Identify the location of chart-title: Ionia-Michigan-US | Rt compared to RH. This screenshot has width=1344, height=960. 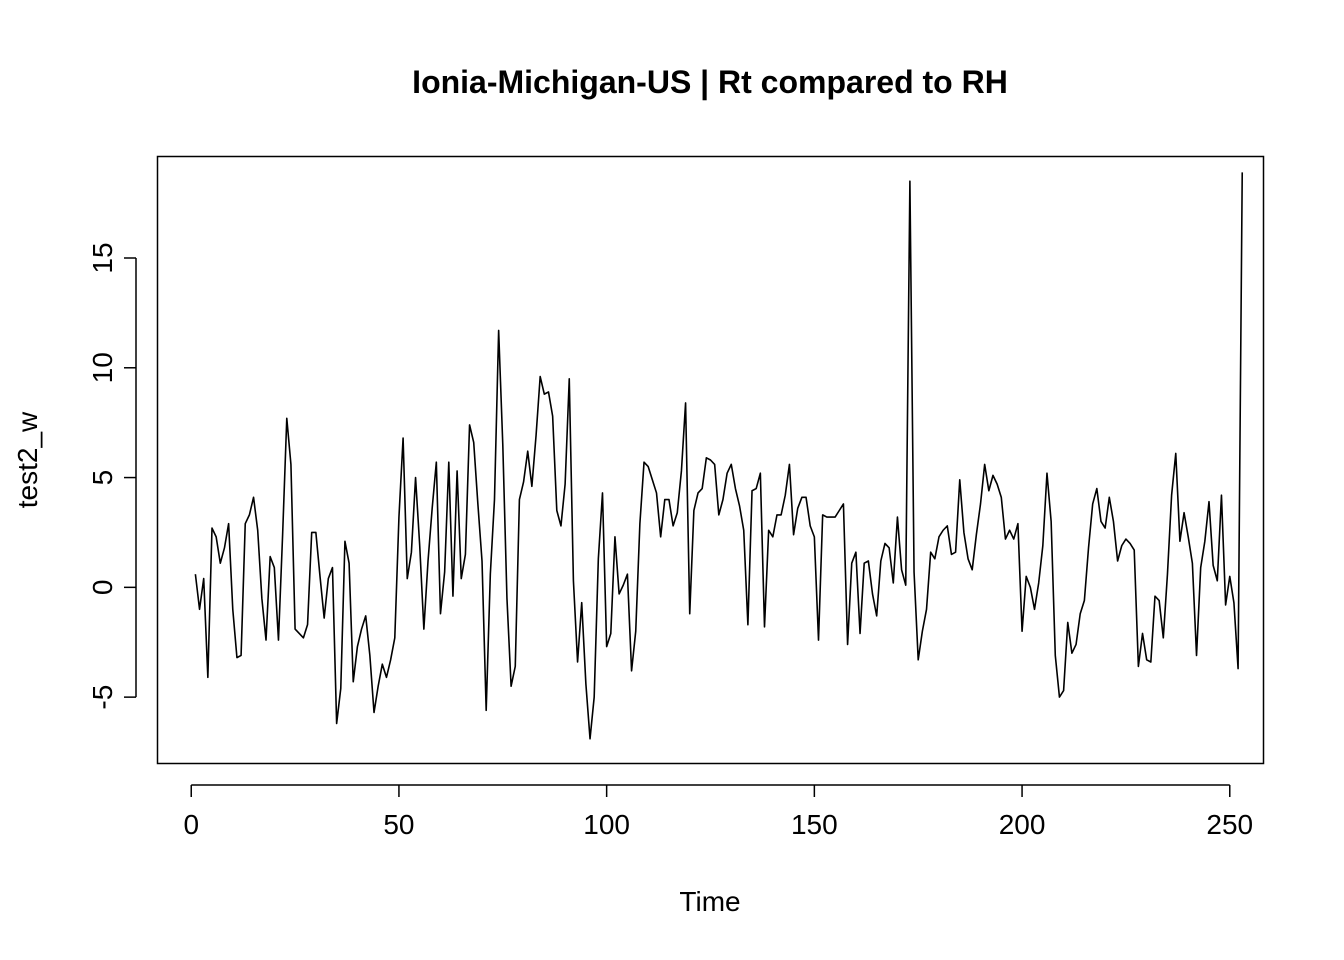
(710, 82).